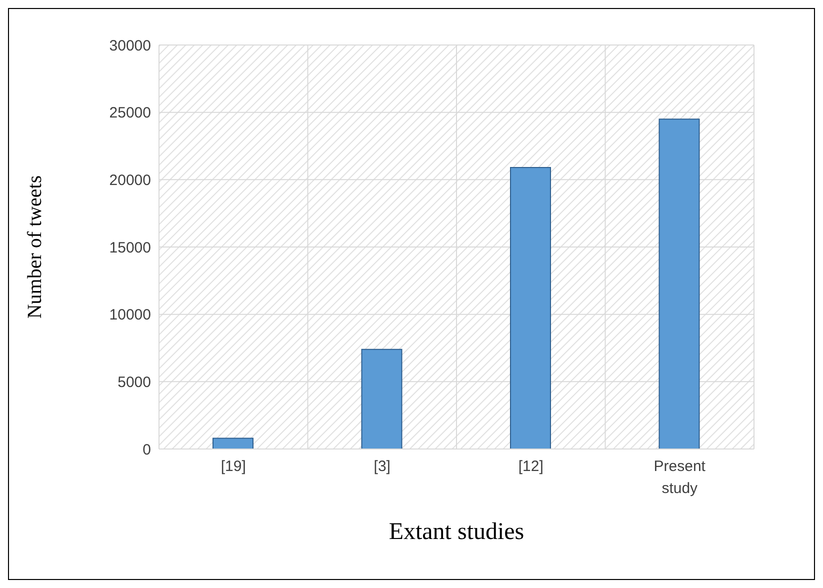  Describe the element at coordinates (456, 532) in the screenshot. I see `x-axis-title: Extant studies` at that location.